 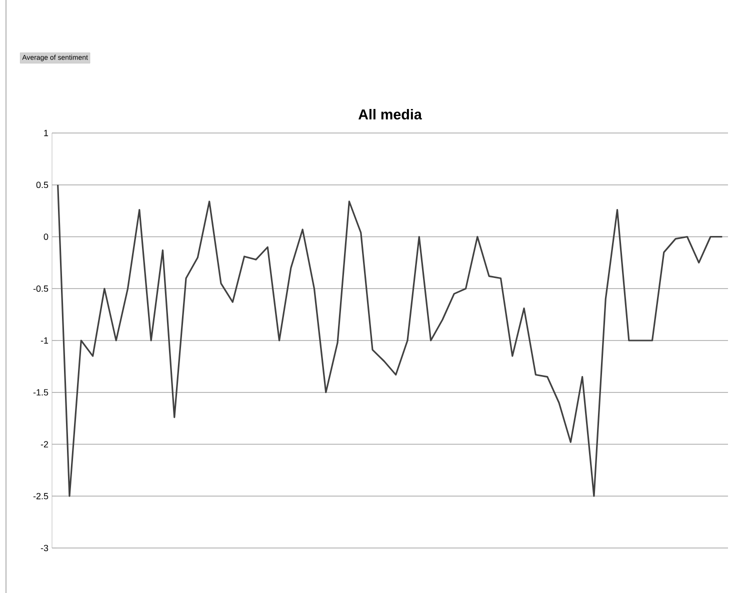 What do you see at coordinates (44, 444) in the screenshot?
I see `y-tick-label: -2` at bounding box center [44, 444].